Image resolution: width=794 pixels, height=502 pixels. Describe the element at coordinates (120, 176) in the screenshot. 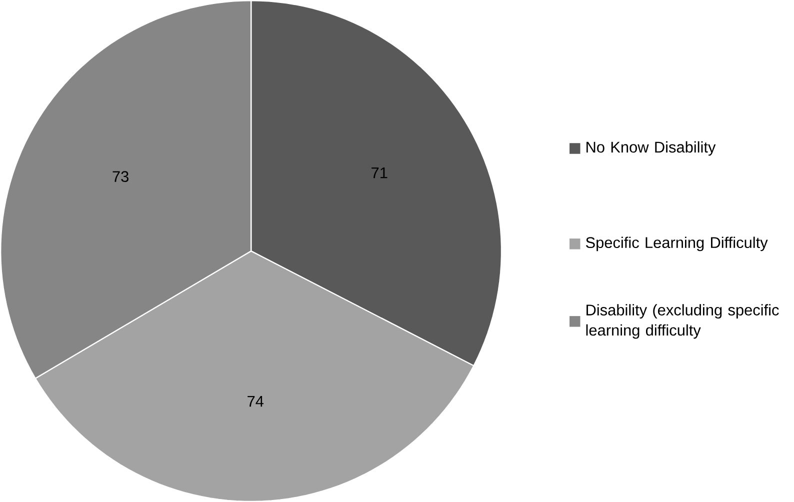

I see `data-label: 73` at that location.